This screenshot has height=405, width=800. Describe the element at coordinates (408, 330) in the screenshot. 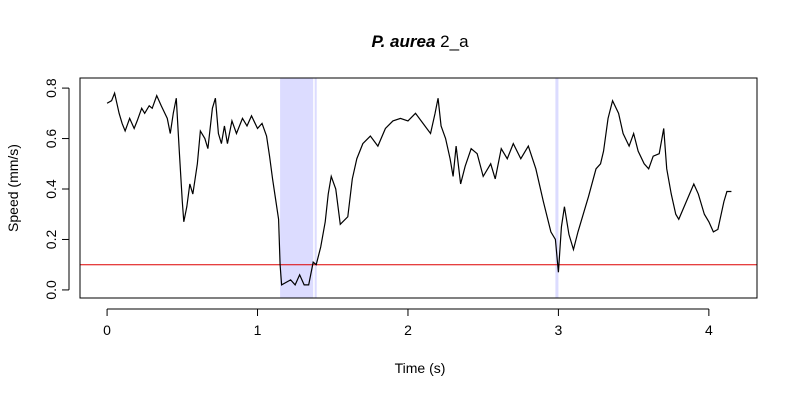

I see `x-tick-label: 2` at that location.